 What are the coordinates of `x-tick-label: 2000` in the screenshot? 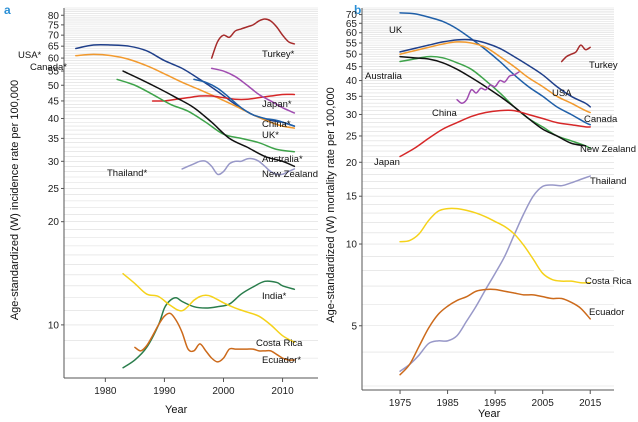 It's located at (223, 391).